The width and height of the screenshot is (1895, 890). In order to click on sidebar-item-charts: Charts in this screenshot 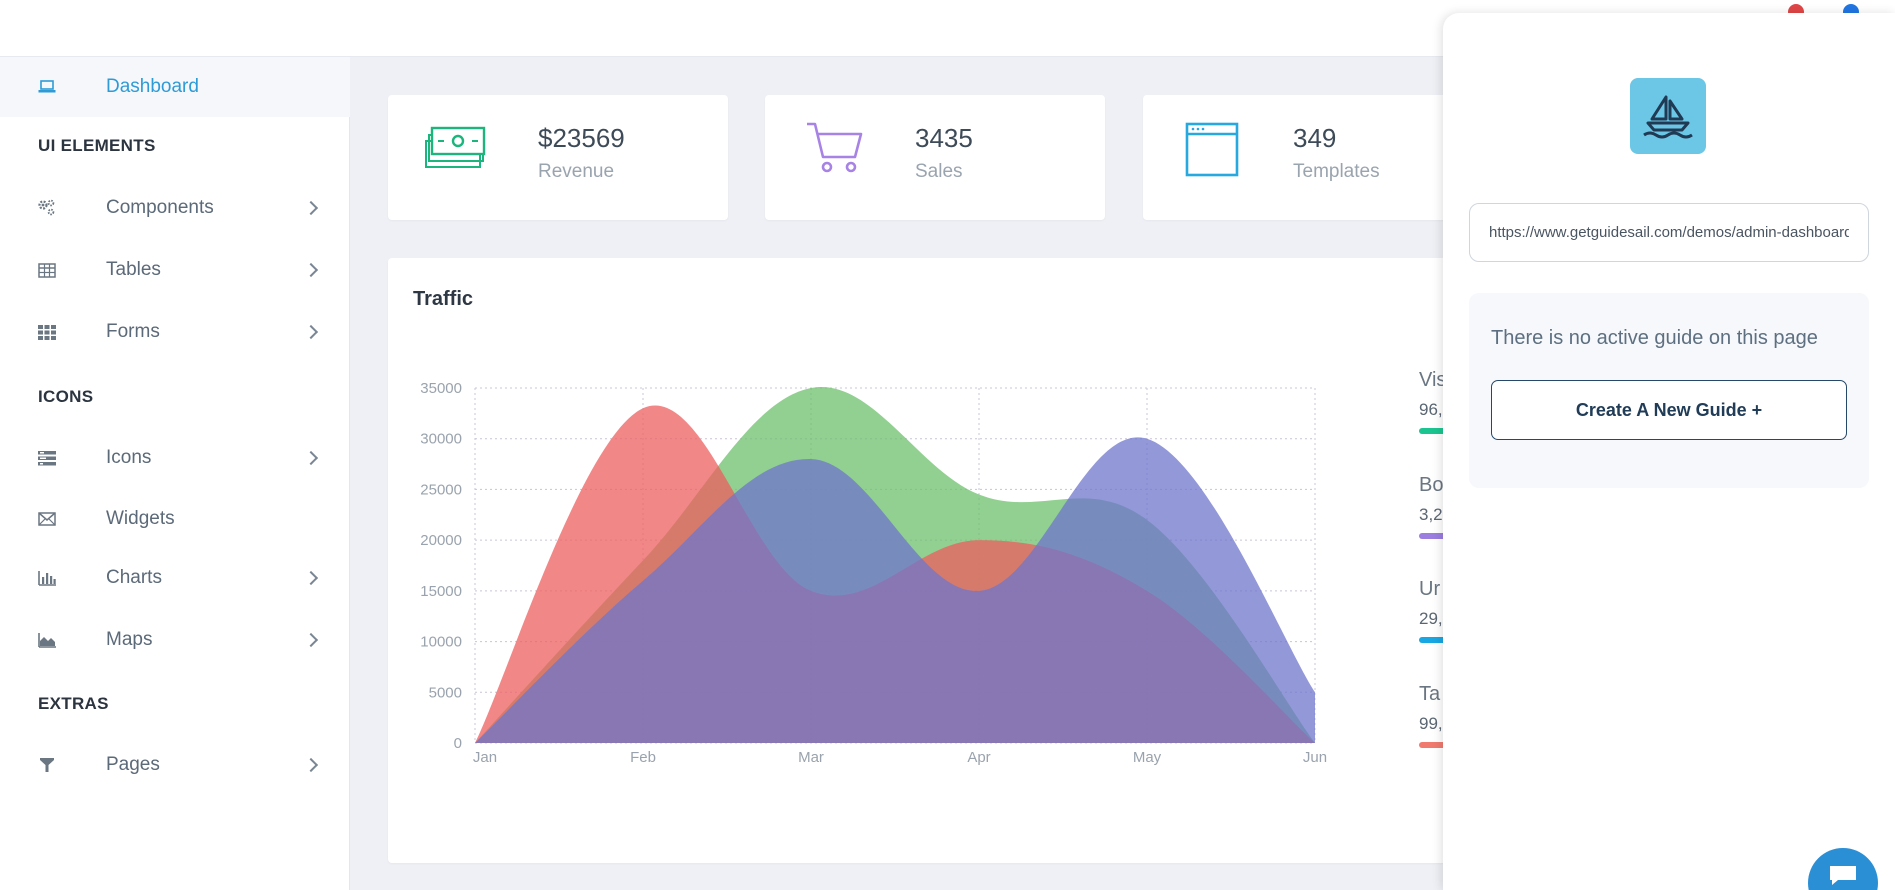, I will do `click(175, 578)`.